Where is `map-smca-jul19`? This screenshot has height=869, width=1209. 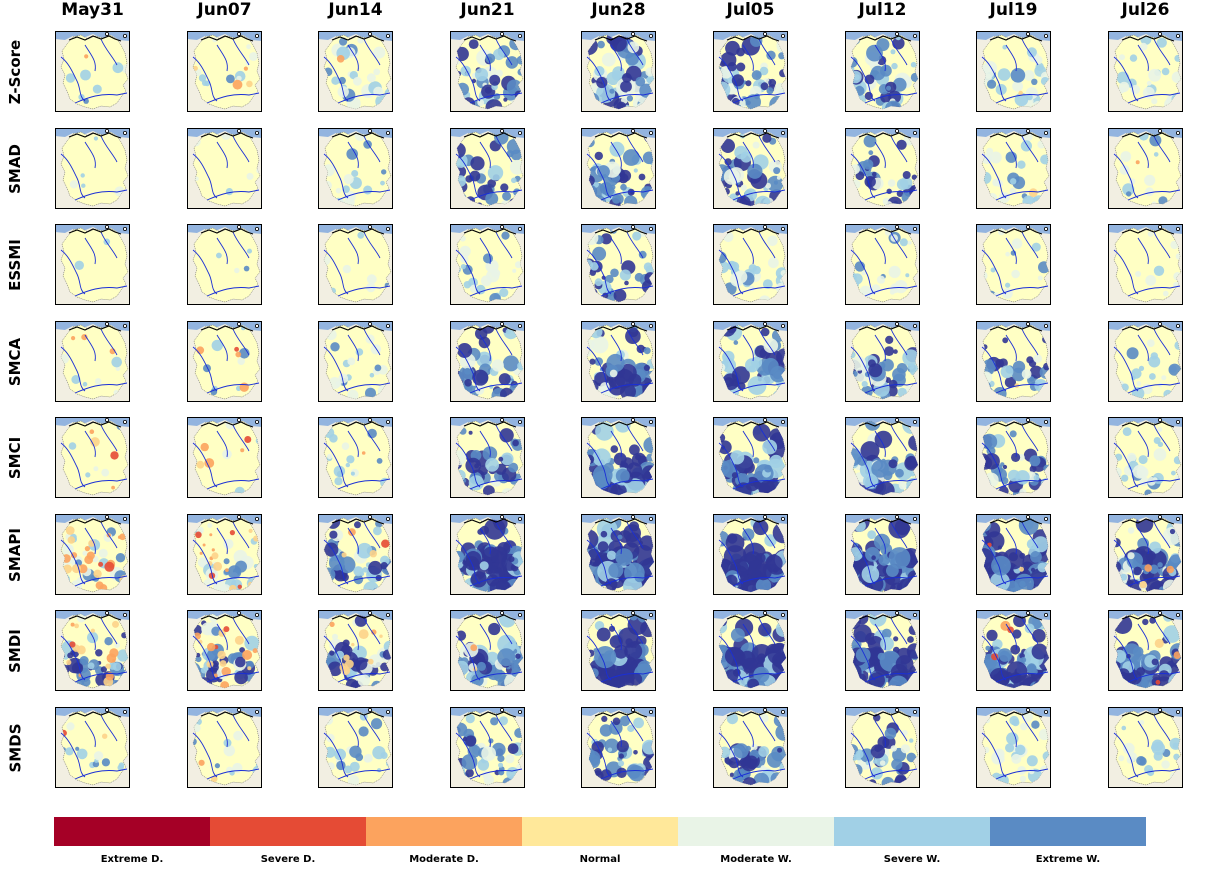 map-smca-jul19 is located at coordinates (1013, 361).